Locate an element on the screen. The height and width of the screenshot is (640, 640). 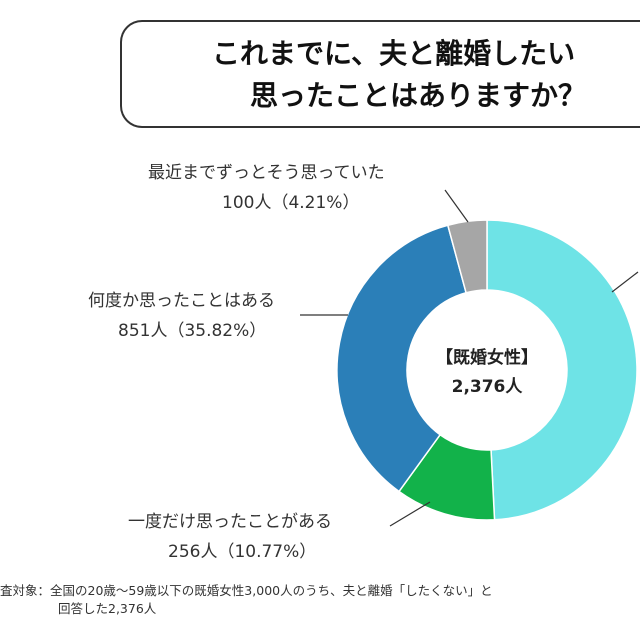
leader-line-never is located at coordinates (625, 282).